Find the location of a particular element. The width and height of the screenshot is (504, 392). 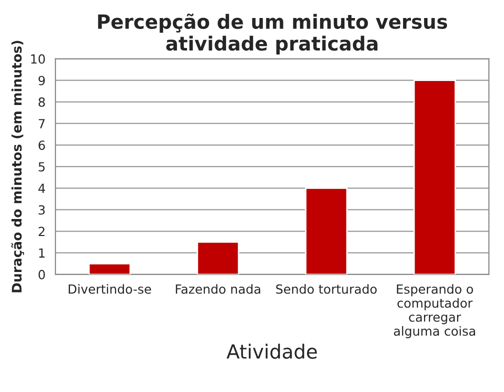

y-tick-label: 6 is located at coordinates (41, 145).